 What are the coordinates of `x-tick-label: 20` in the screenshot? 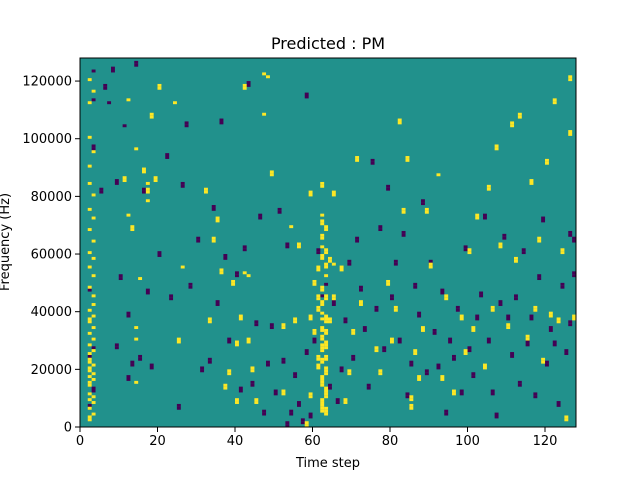 It's located at (157, 441).